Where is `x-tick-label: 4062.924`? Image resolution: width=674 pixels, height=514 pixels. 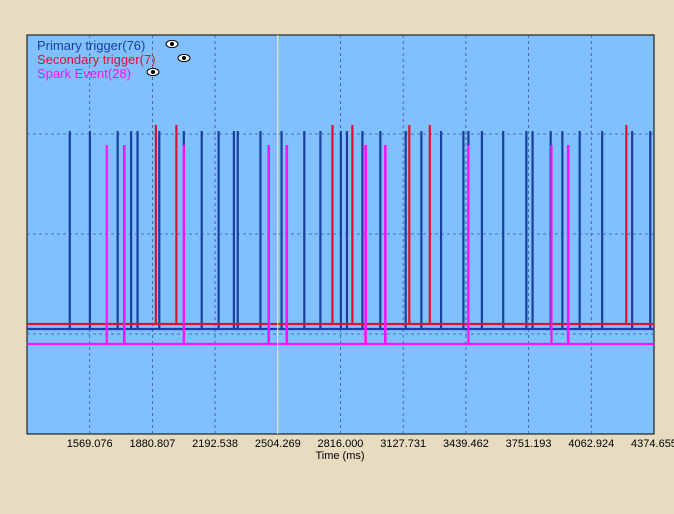
x-tick-label: 4062.924 is located at coordinates (591, 444).